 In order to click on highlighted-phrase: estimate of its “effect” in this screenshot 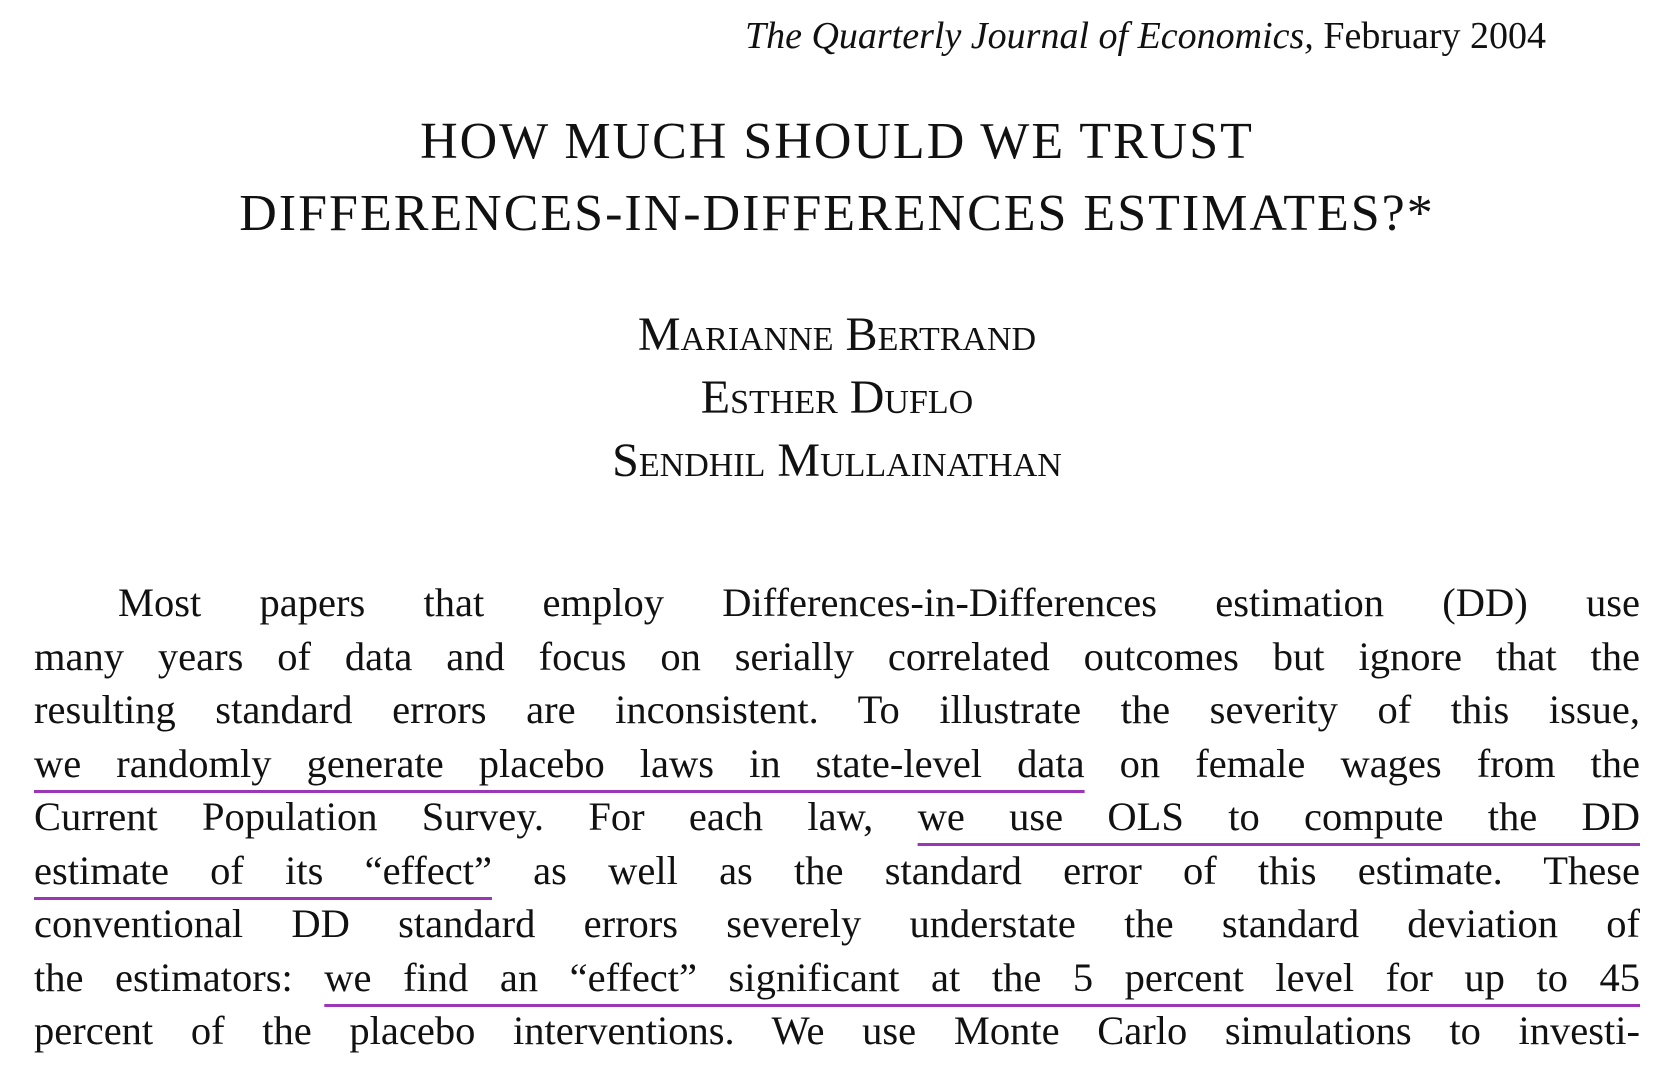, I will do `click(263, 870)`.